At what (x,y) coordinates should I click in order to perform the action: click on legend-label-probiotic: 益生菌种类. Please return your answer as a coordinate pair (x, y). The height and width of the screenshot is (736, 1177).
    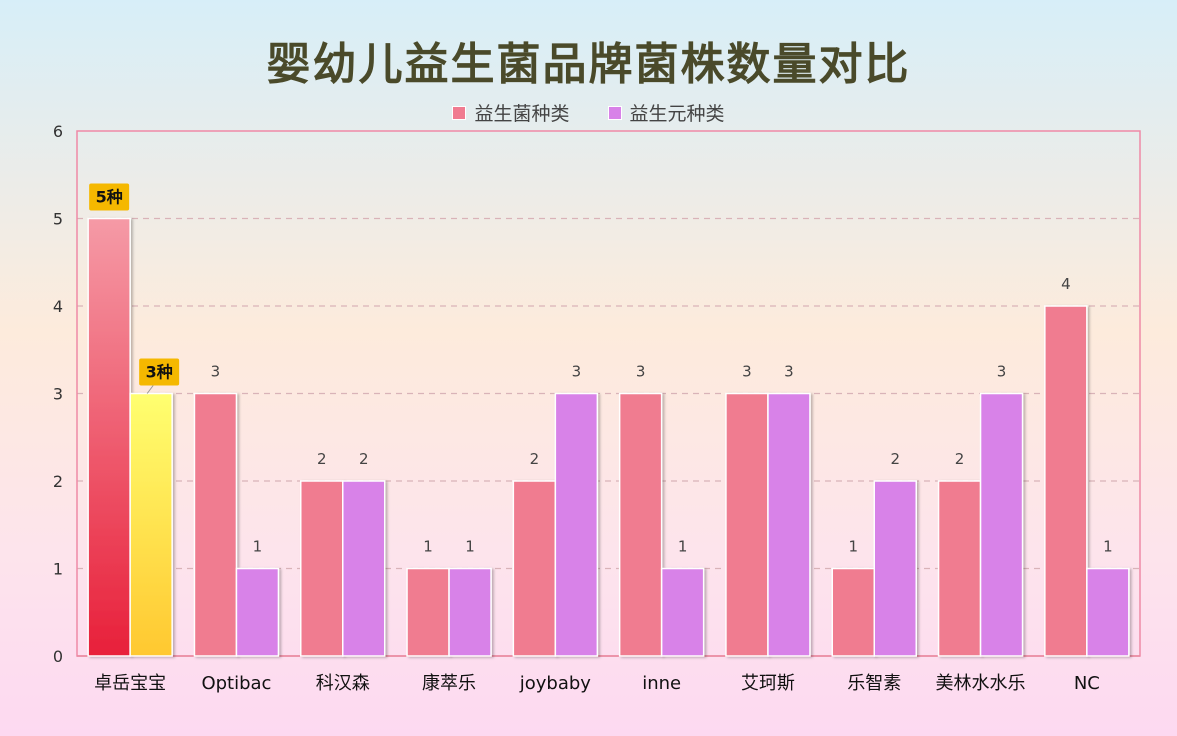
    Looking at the image, I should click on (522, 114).